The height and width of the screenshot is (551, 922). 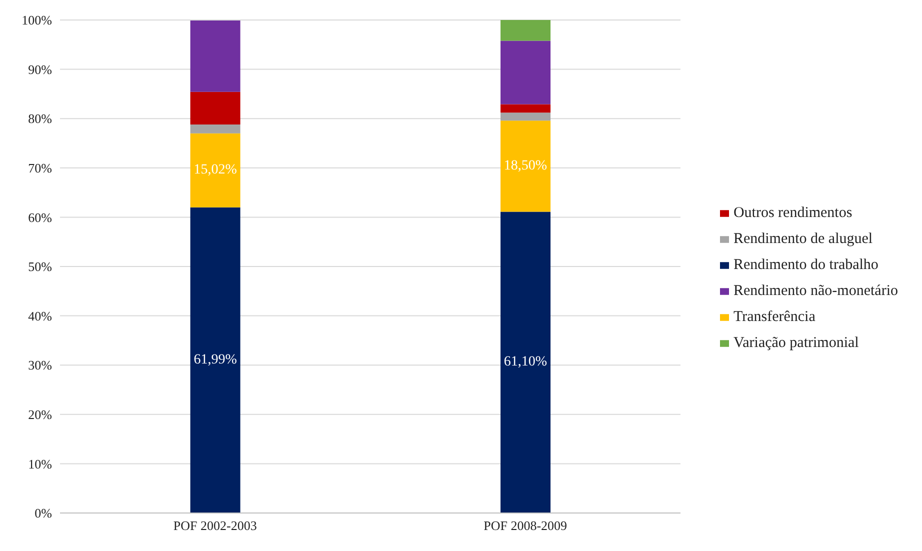 What do you see at coordinates (40, 365) in the screenshot?
I see `y-tick-label: 30%` at bounding box center [40, 365].